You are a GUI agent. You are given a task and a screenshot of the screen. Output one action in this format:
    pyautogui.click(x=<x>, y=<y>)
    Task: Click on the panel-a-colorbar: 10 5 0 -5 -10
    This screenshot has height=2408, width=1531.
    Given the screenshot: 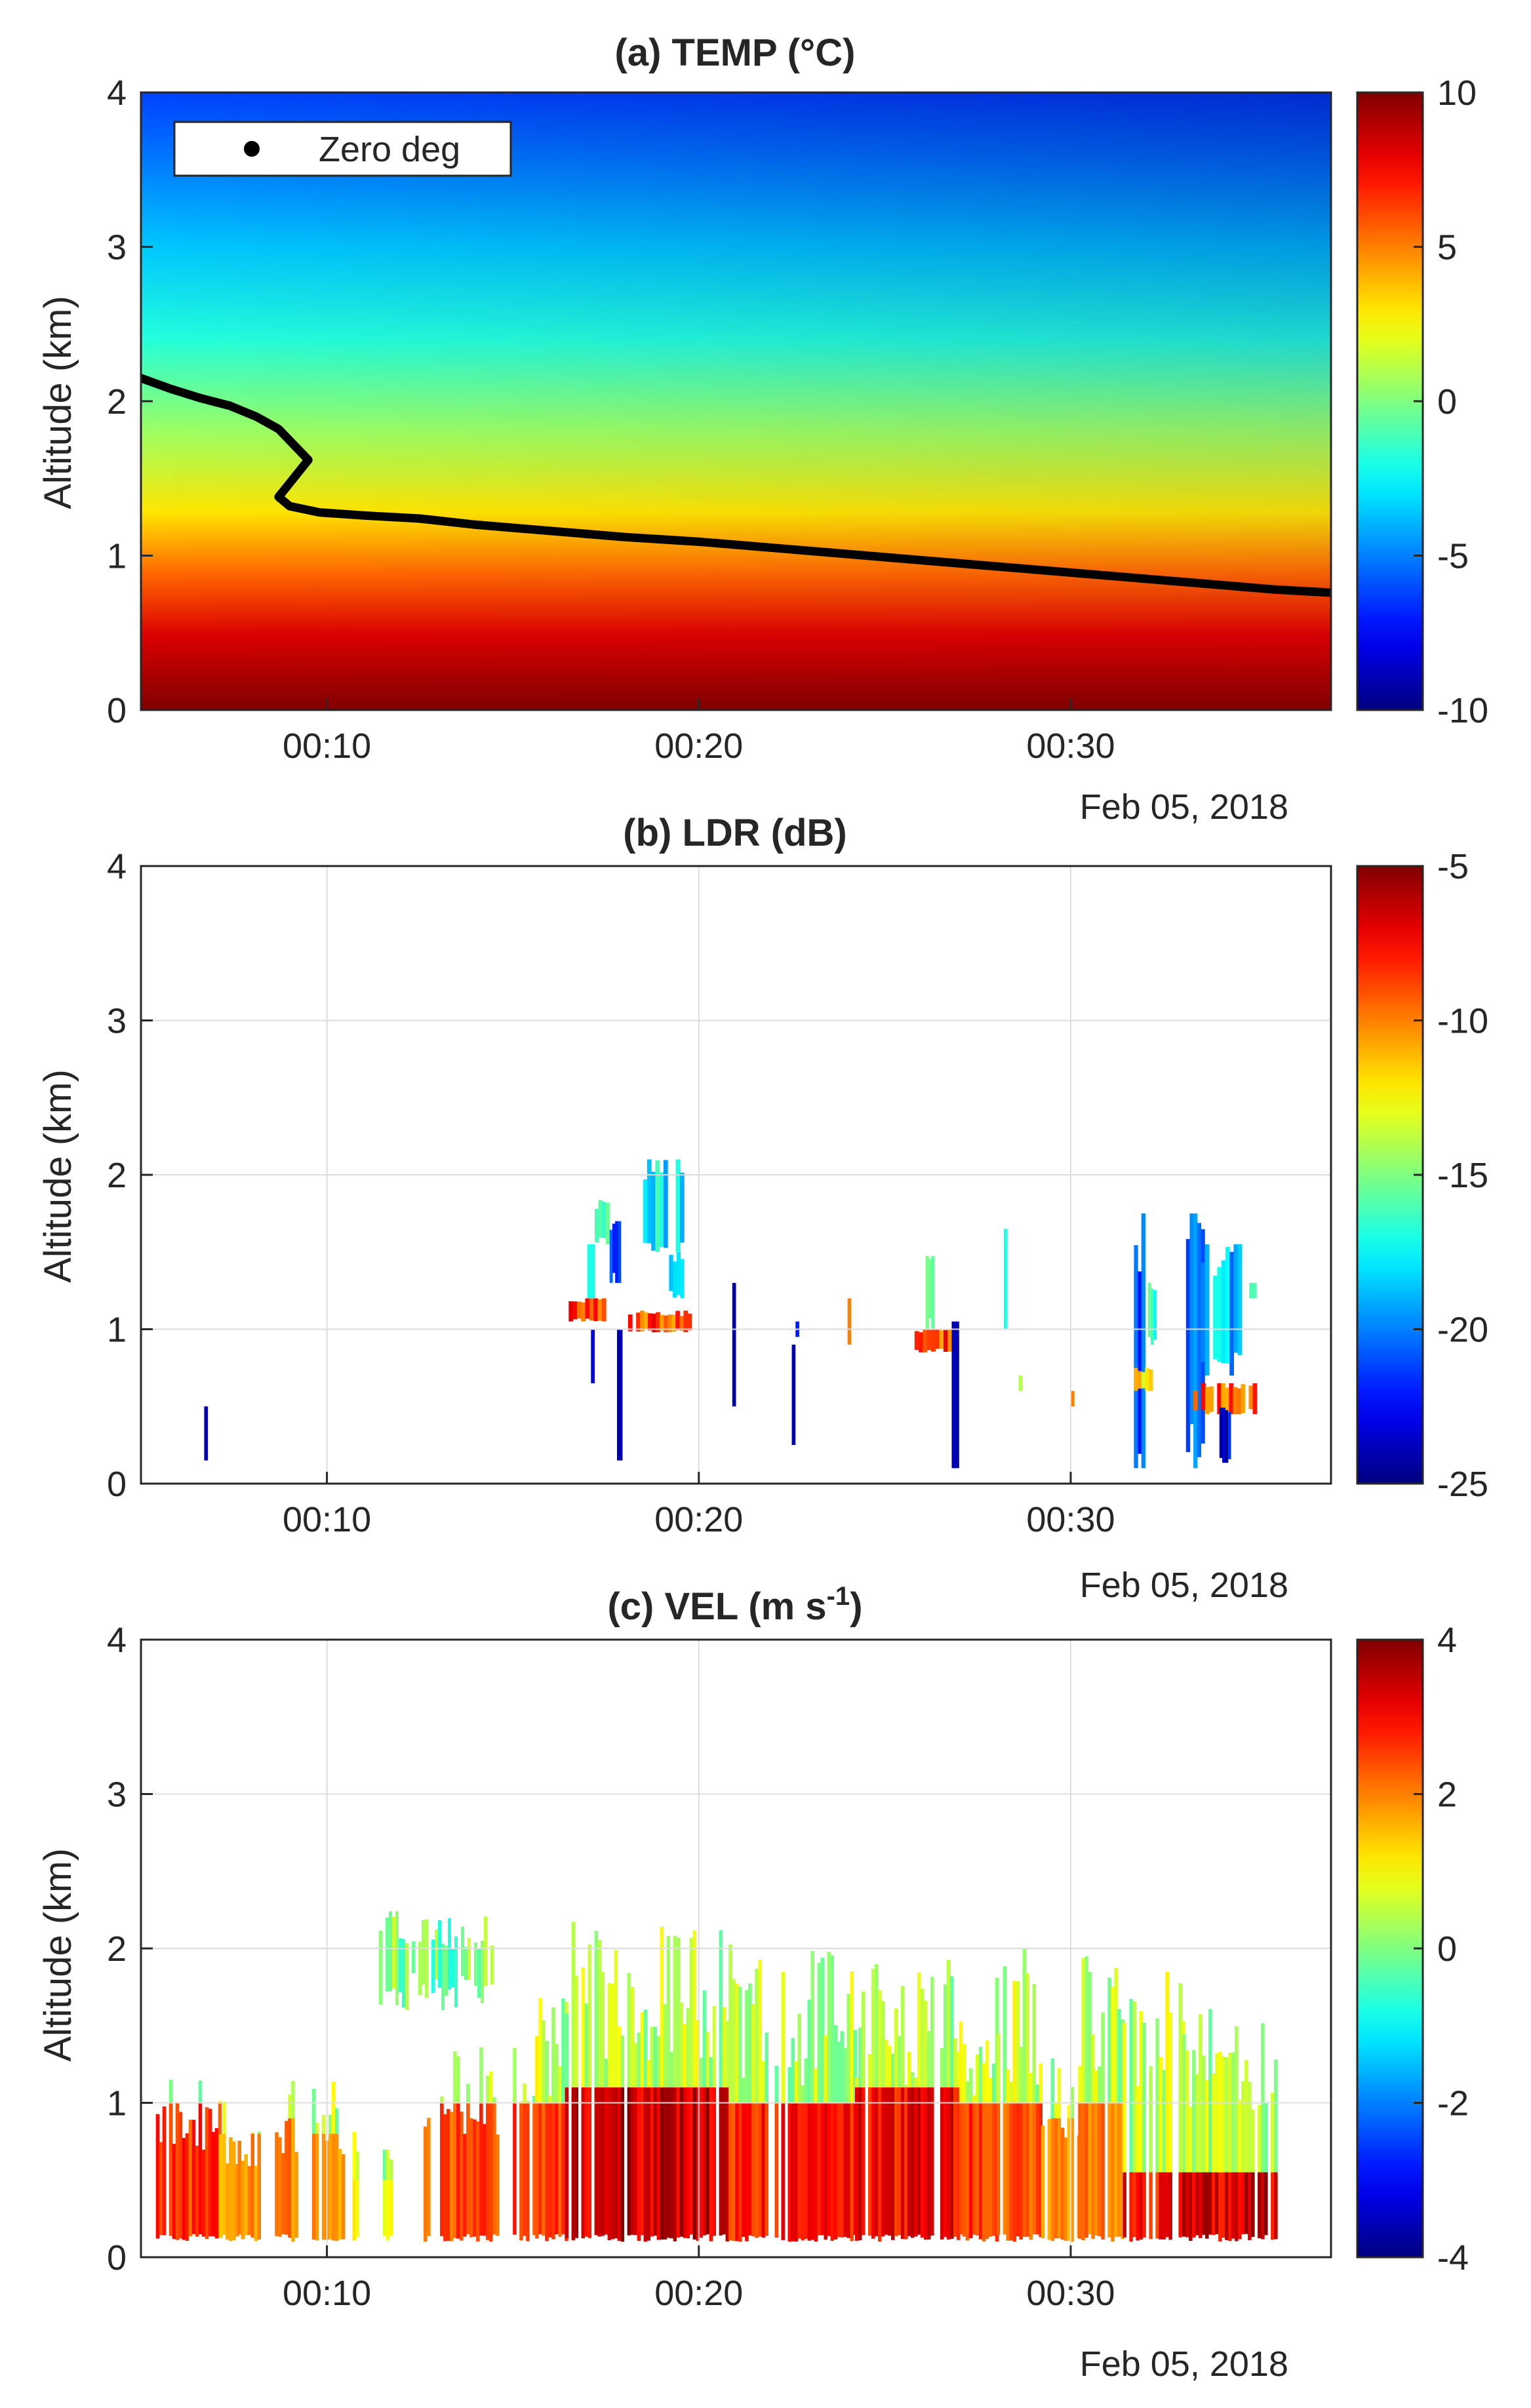 What is the action you would take?
    pyautogui.click(x=1422, y=401)
    